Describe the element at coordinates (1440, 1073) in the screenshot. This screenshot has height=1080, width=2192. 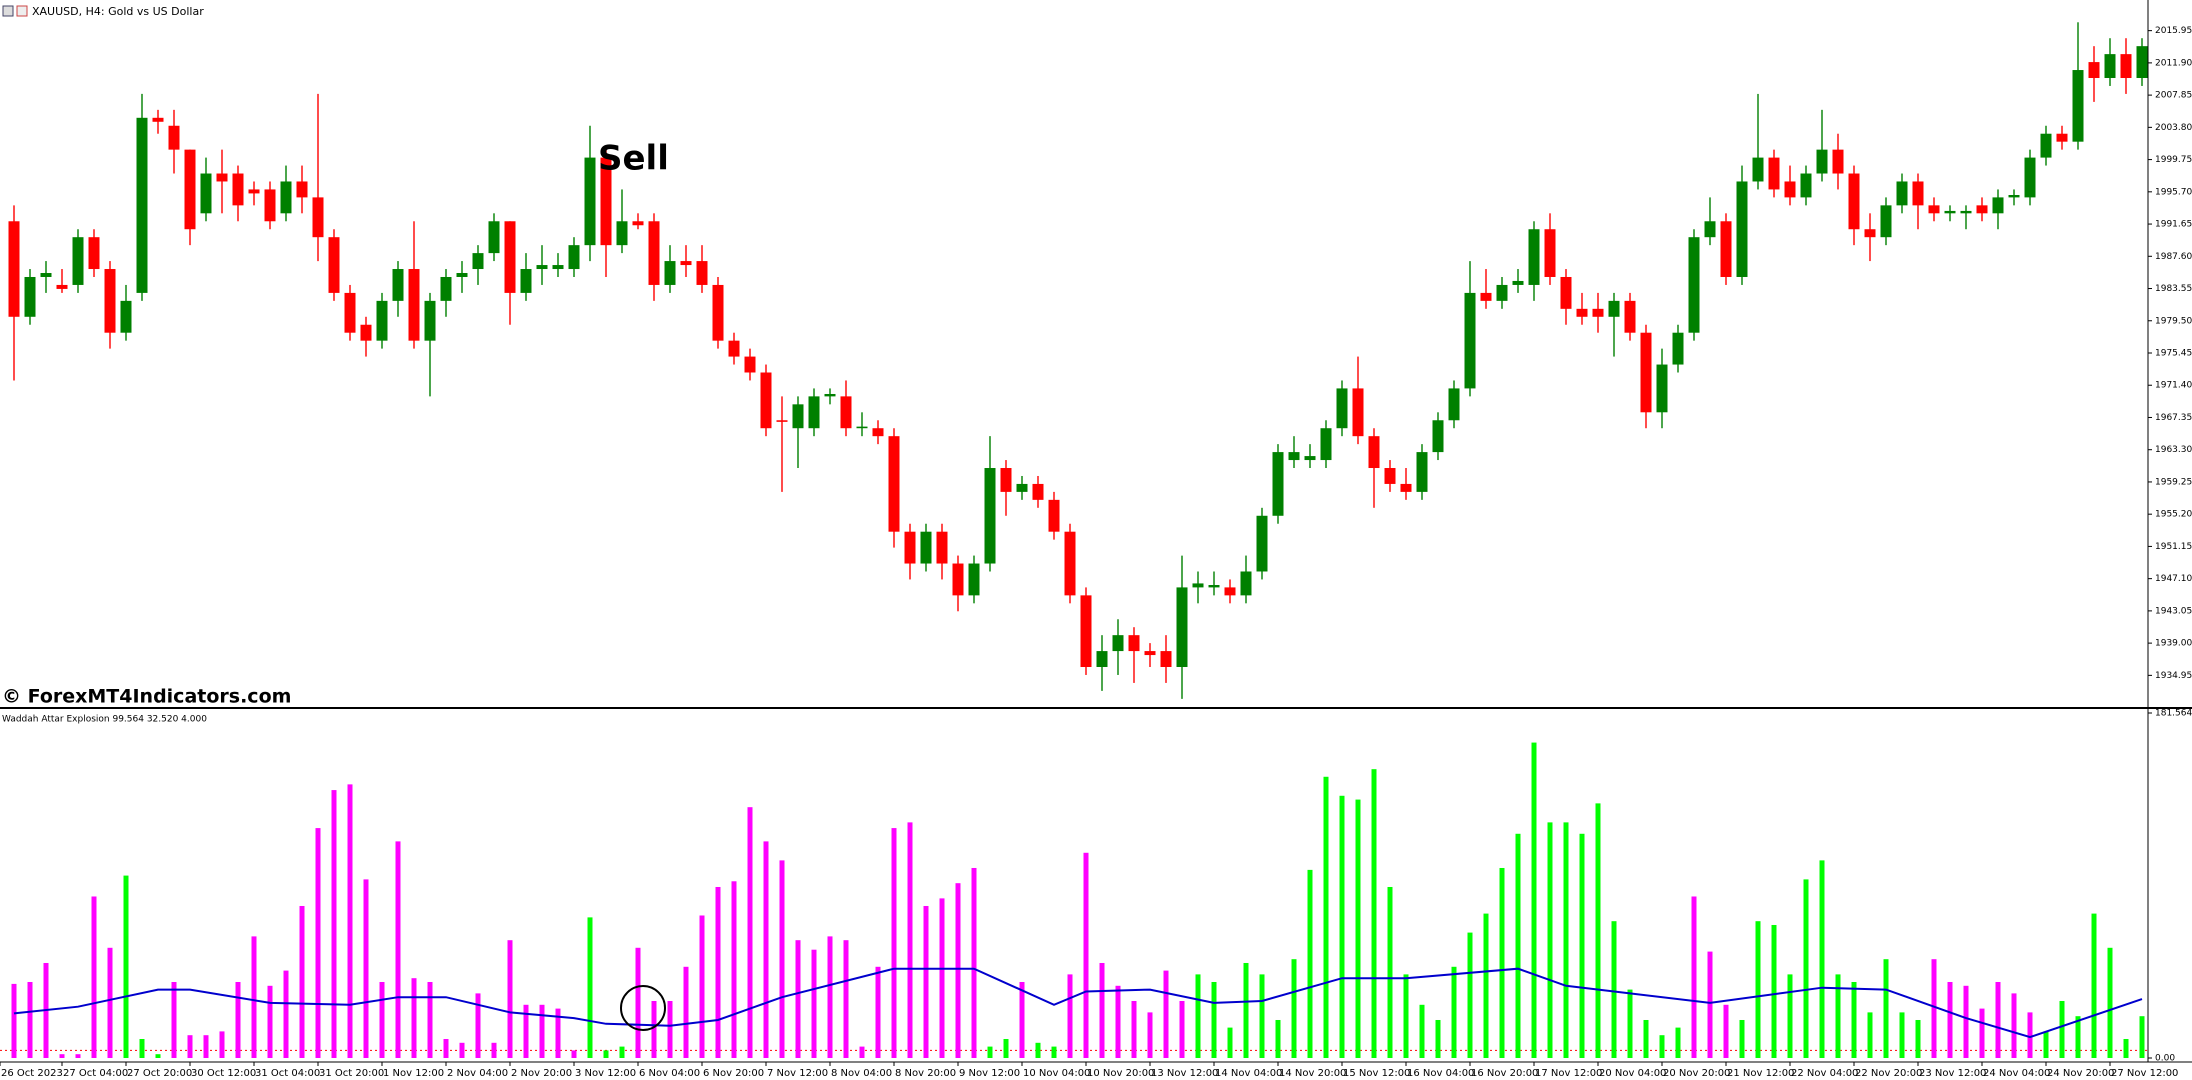
I see `x-tick-label: 16 Nov 04:00` at that location.